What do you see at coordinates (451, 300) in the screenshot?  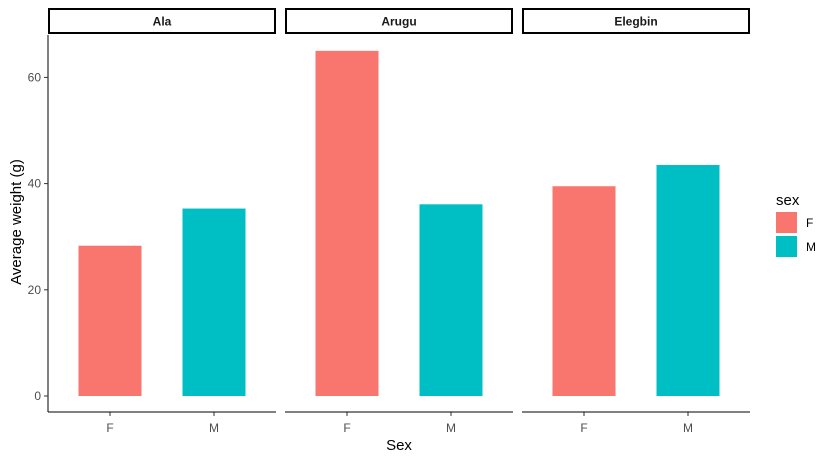 I see `bar-arugu-m` at bounding box center [451, 300].